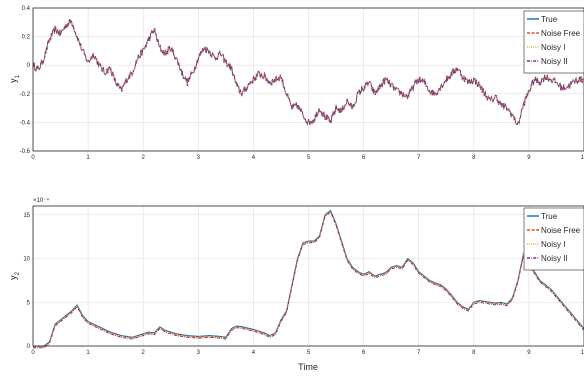 The width and height of the screenshot is (584, 376). Describe the element at coordinates (26, 216) in the screenshot. I see `y-tick-label: 15` at that location.